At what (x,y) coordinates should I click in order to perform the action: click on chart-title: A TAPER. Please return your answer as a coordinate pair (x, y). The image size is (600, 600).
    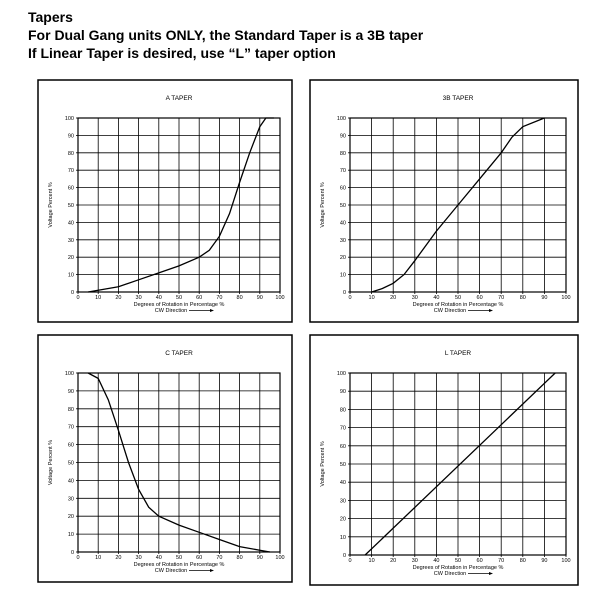
    Looking at the image, I should click on (179, 98).